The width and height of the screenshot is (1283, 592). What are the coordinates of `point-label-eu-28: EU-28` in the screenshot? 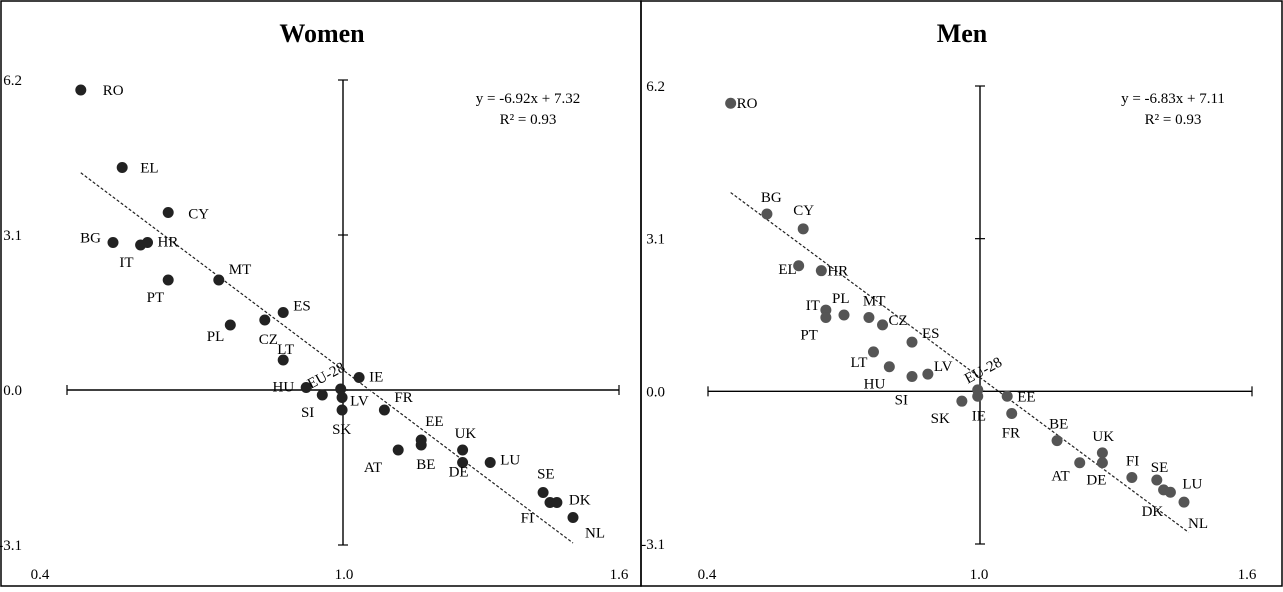 It's located at (983, 370).